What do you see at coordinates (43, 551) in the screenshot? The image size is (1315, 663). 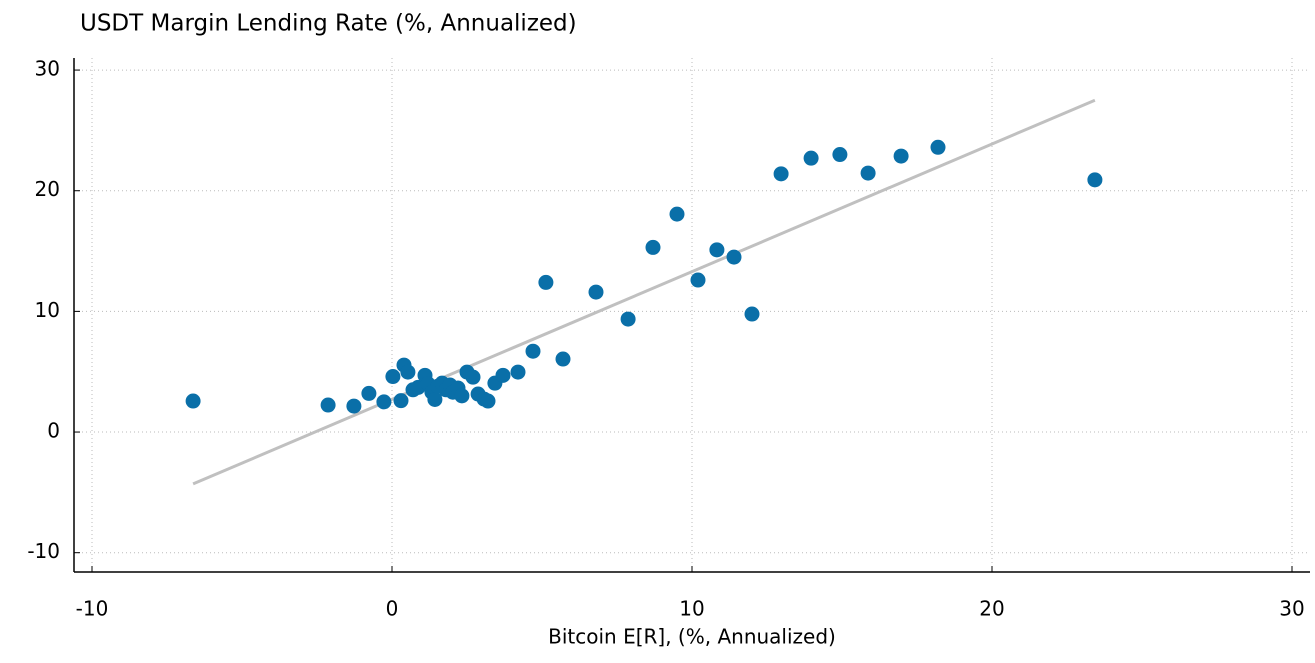 I see `y-tick-label: -10` at bounding box center [43, 551].